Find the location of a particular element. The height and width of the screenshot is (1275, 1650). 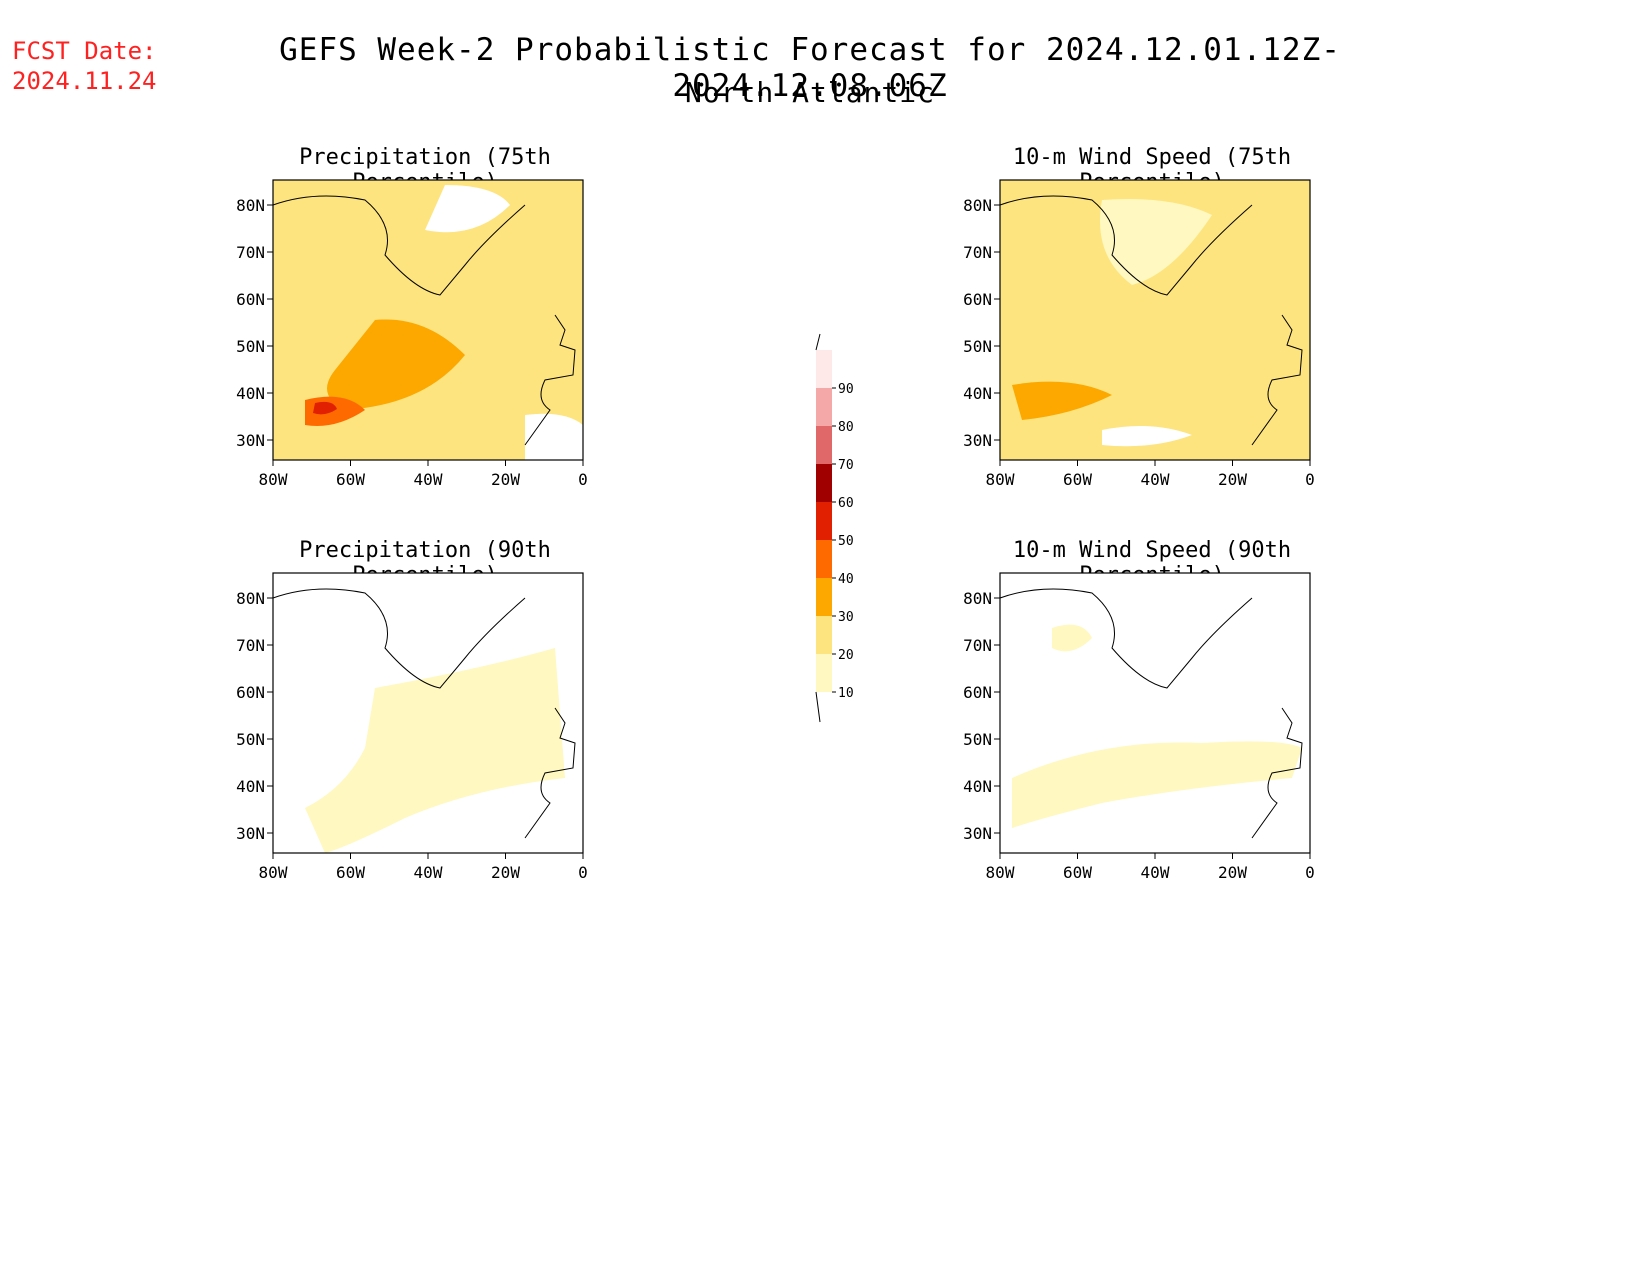

colorbar-label: 70 is located at coordinates (846, 465).